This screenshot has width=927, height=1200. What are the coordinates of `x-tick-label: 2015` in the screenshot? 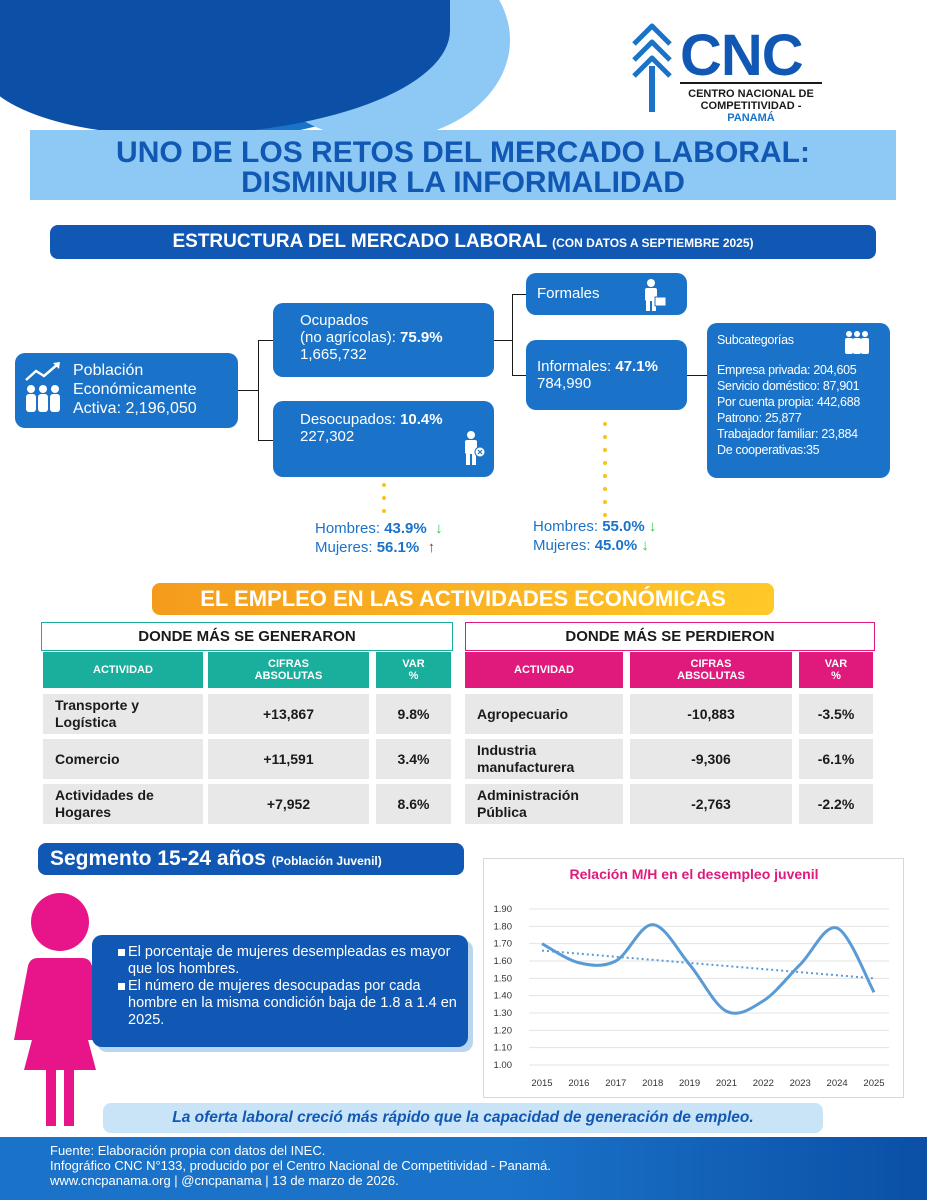 It's located at (541, 1083).